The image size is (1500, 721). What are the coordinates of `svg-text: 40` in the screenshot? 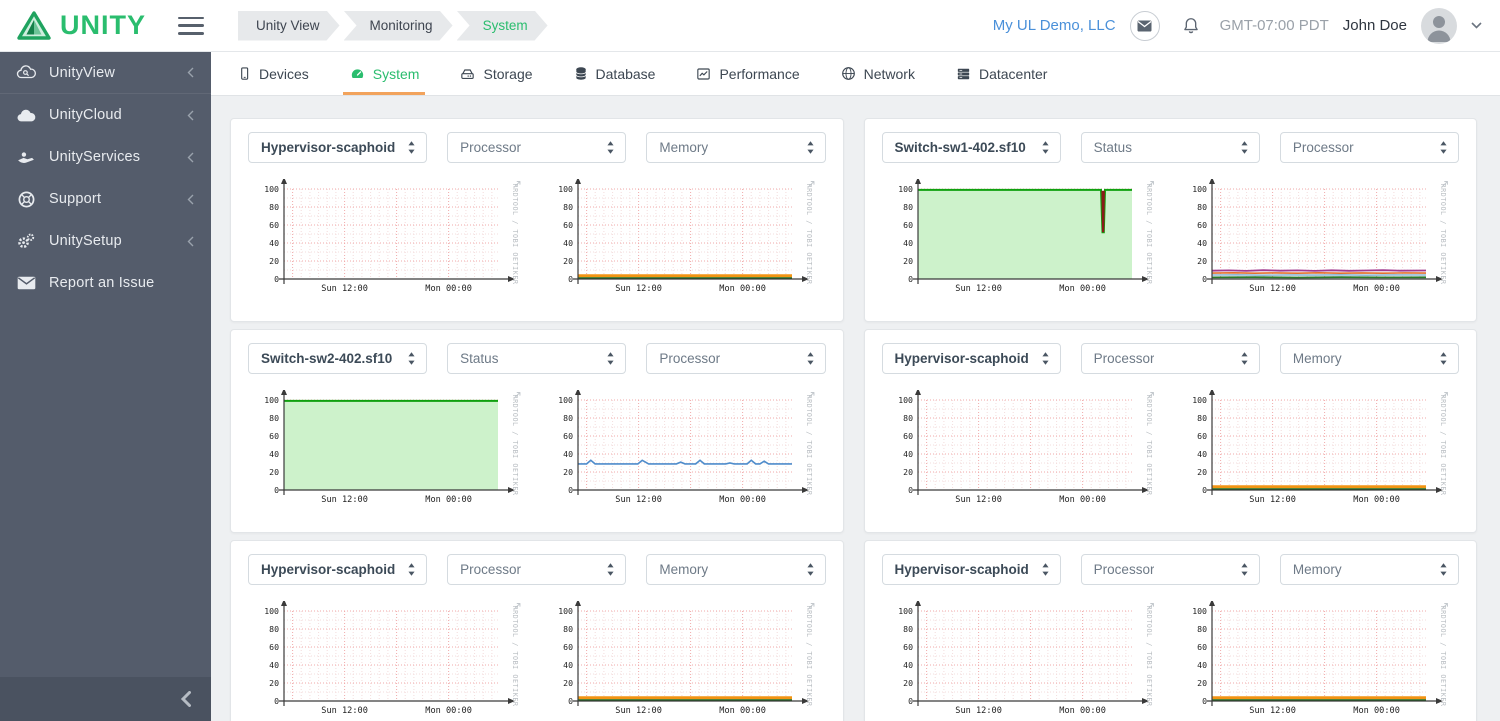 It's located at (1202, 243).